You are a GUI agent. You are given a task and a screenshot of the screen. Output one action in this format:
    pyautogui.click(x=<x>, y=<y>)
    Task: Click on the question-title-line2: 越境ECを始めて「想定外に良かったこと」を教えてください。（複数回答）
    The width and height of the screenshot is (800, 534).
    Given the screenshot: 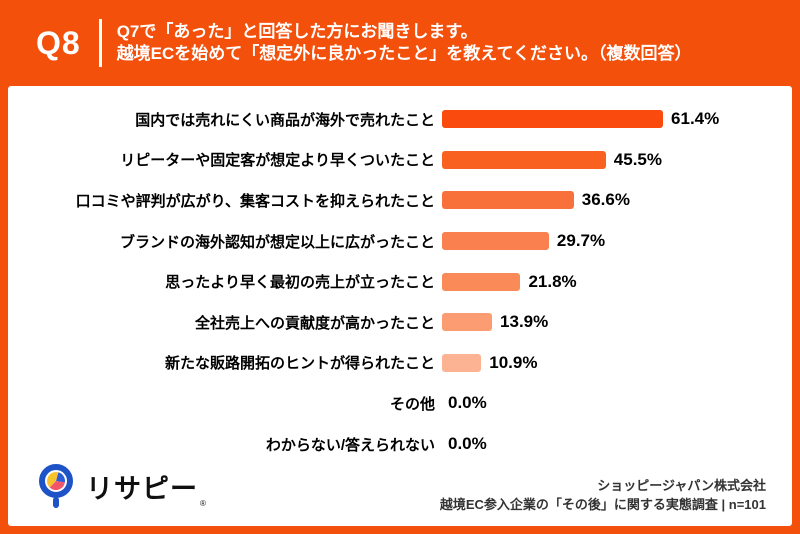 What is the action you would take?
    pyautogui.click(x=404, y=53)
    